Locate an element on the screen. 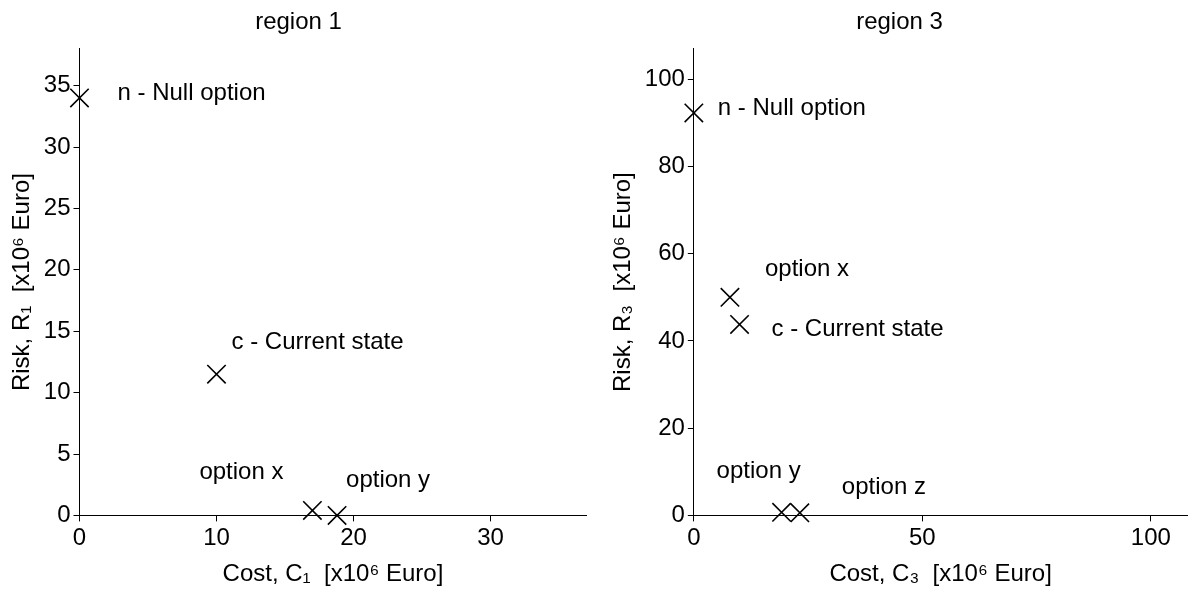 This screenshot has height=597, width=1203. y-tick-label: 100 is located at coordinates (664, 77).